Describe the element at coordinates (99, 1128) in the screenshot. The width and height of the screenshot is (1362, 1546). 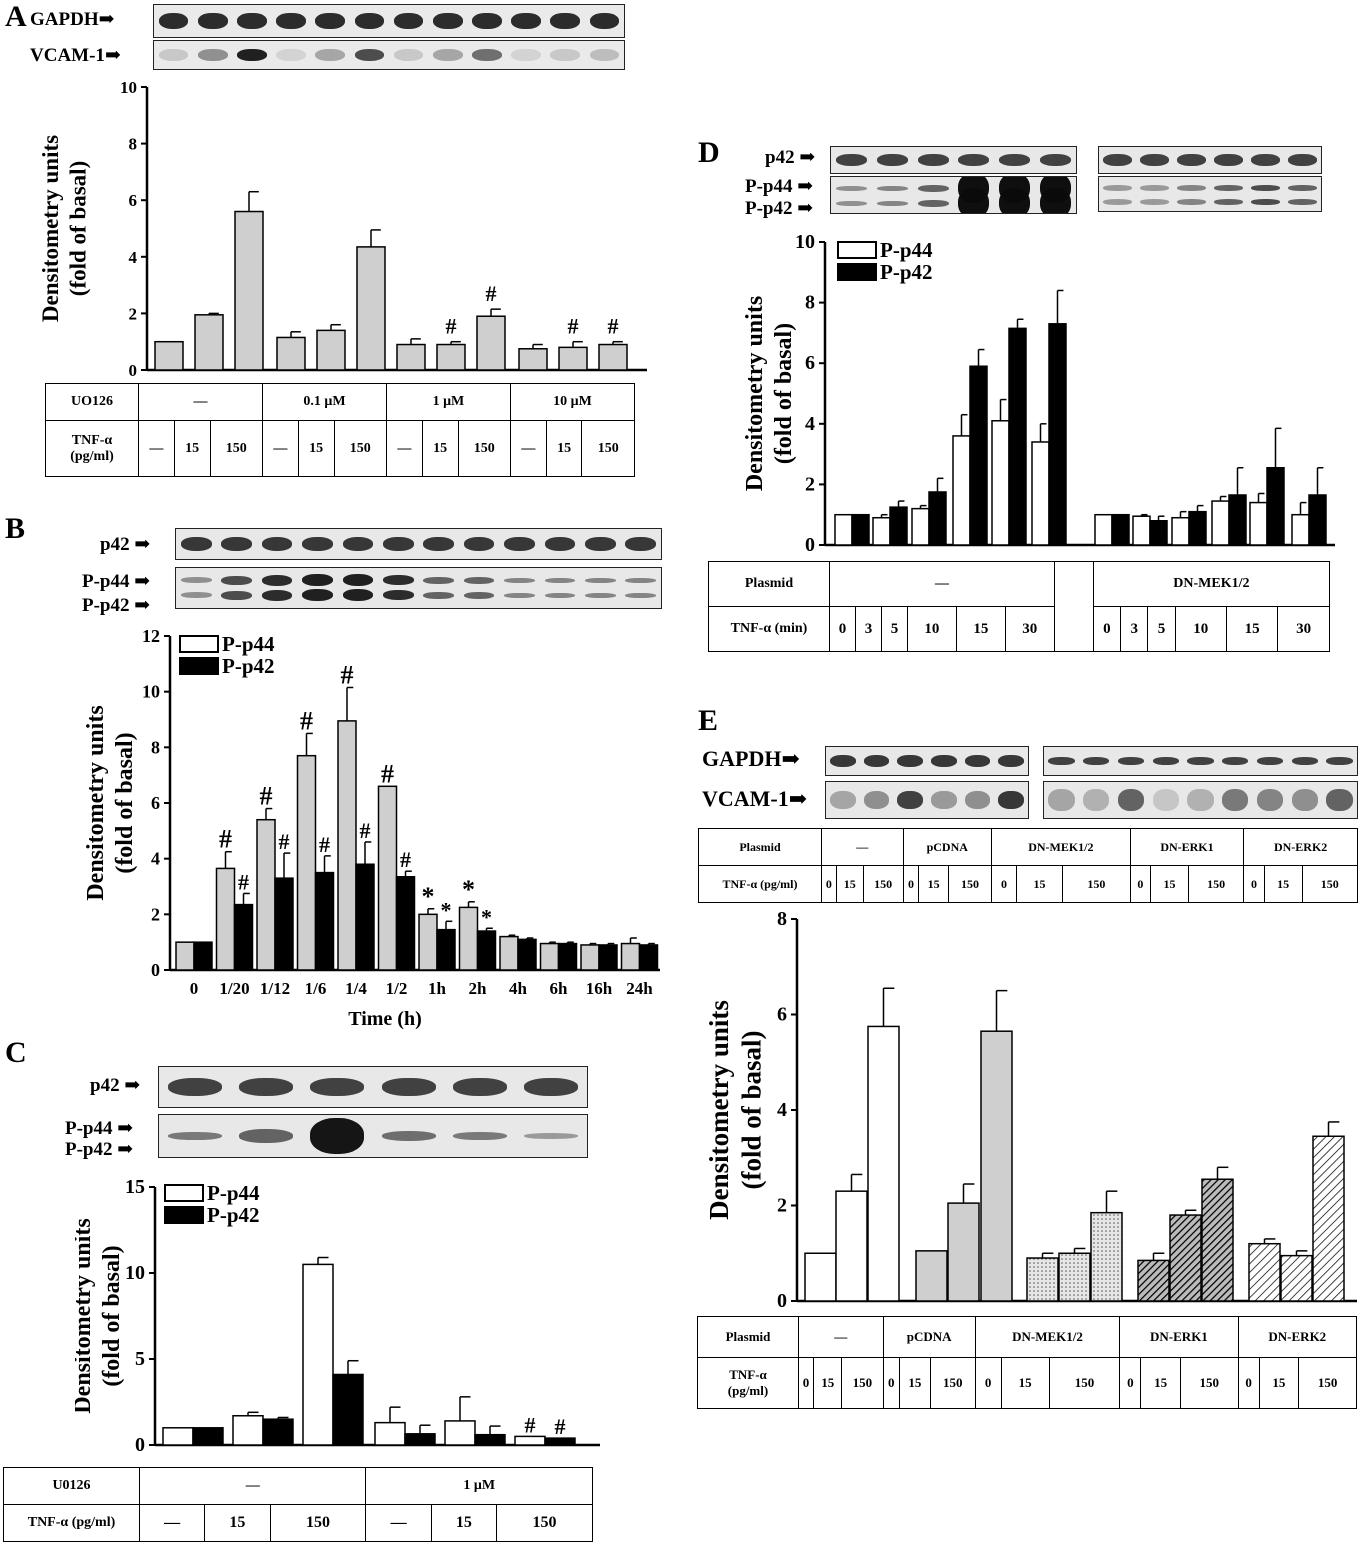
I see `blot-c-pp44-label: P-p44 ➡` at that location.